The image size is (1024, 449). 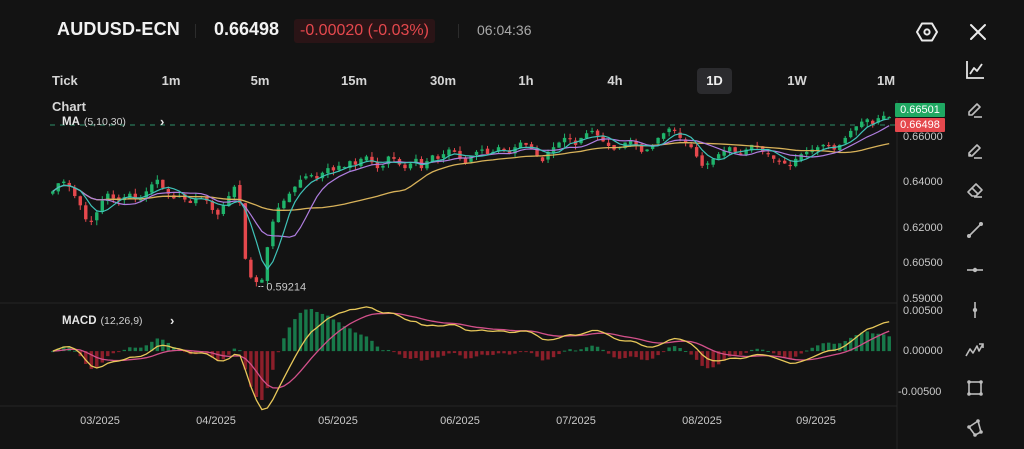 I want to click on svg-text: 09/2025, so click(x=816, y=421).